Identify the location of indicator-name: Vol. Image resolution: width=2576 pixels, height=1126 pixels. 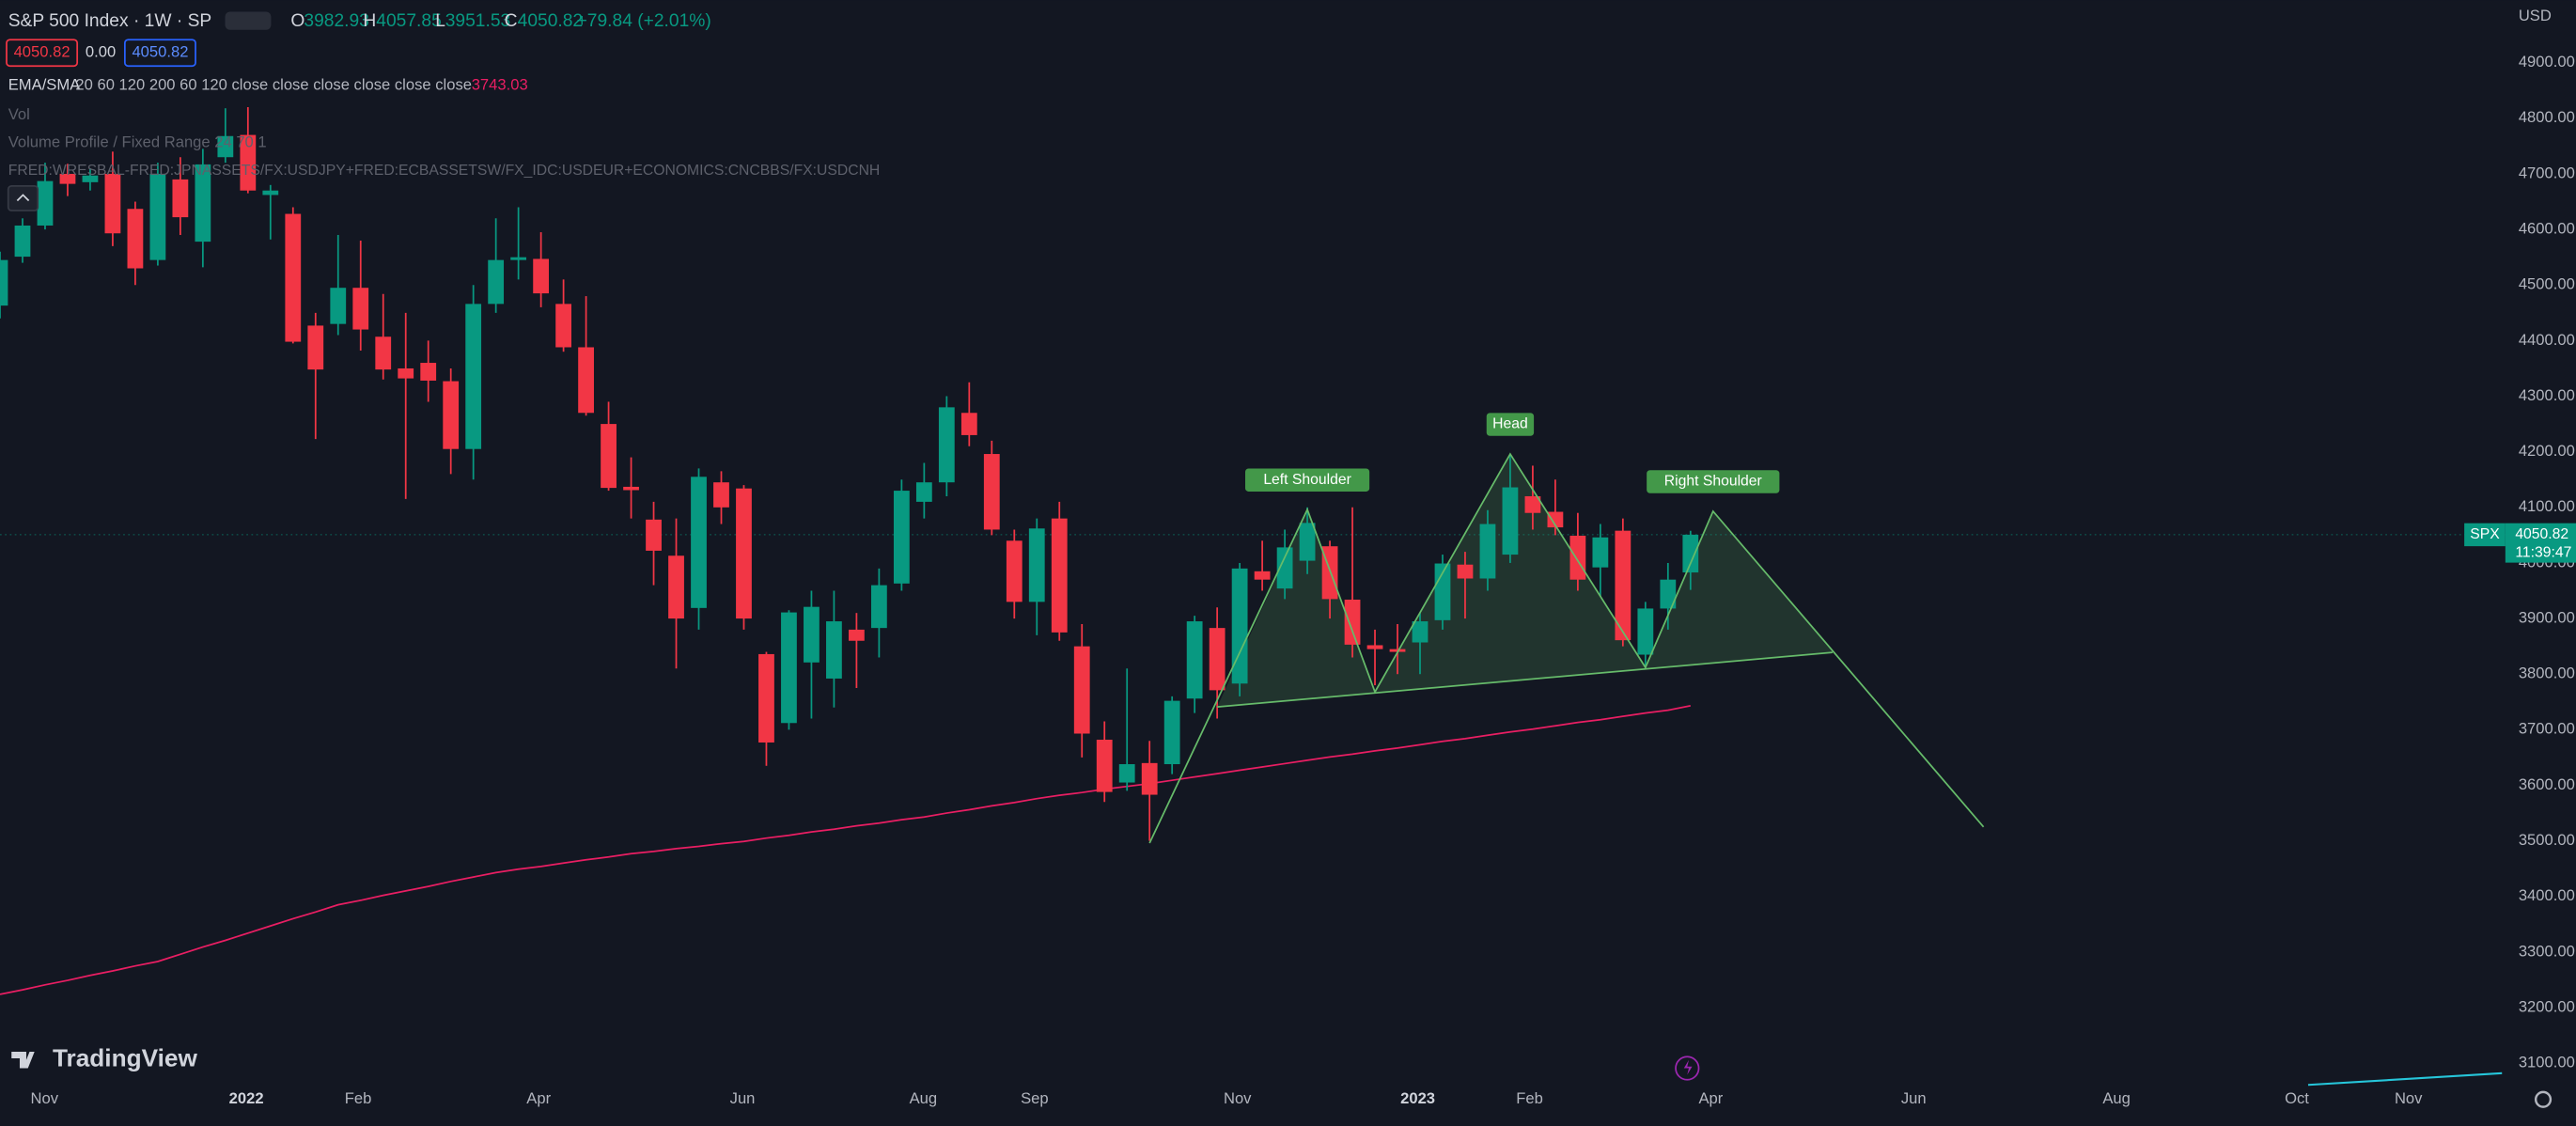
(19, 114).